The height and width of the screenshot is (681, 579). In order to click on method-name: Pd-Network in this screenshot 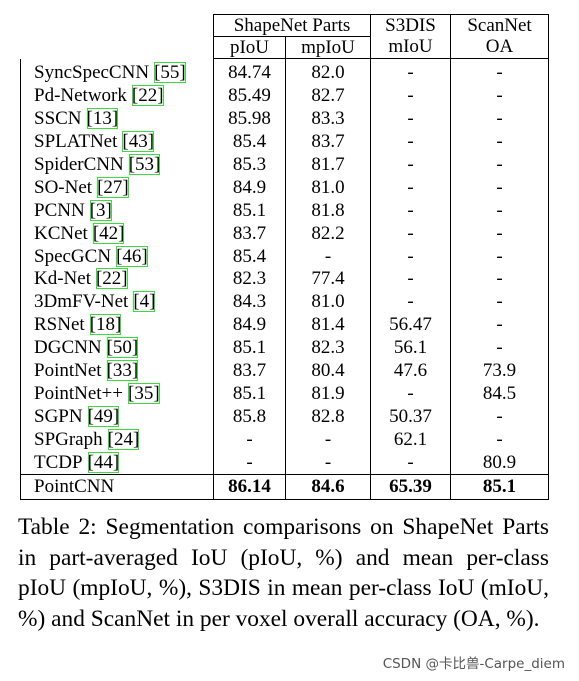, I will do `click(80, 96)`.